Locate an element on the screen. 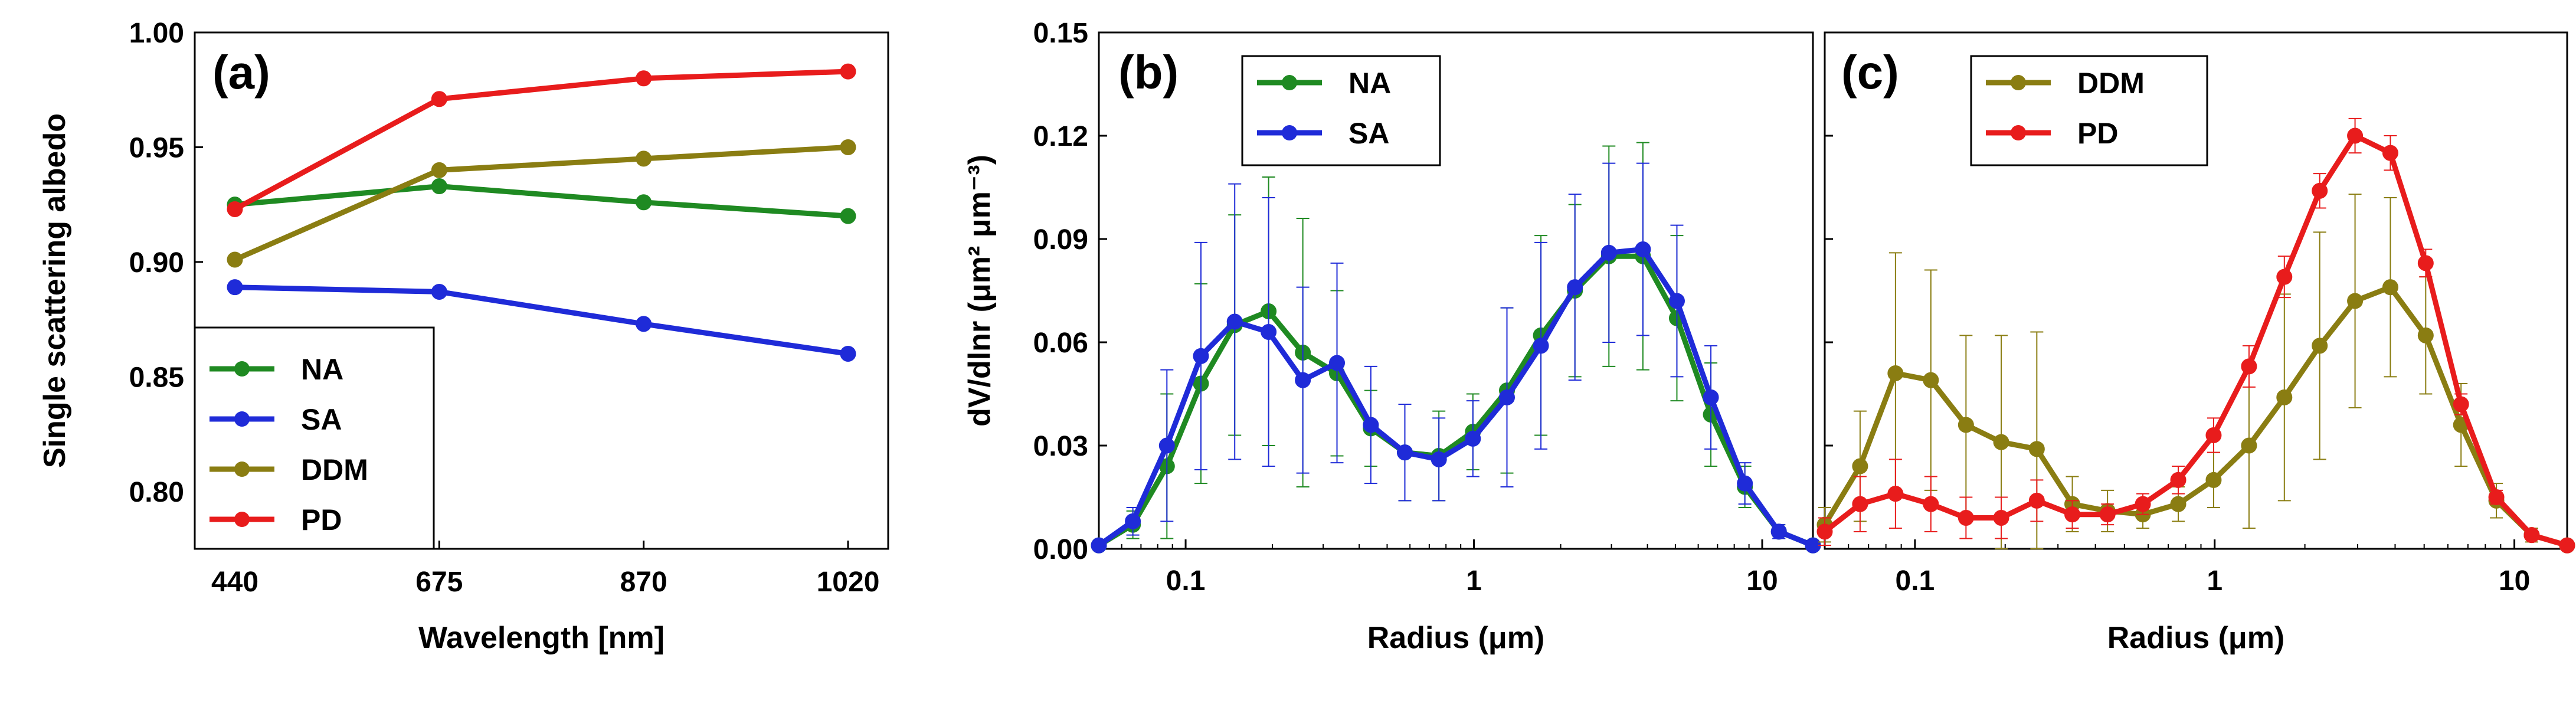 This screenshot has height=707, width=2576. legend-label: SA is located at coordinates (1368, 133).